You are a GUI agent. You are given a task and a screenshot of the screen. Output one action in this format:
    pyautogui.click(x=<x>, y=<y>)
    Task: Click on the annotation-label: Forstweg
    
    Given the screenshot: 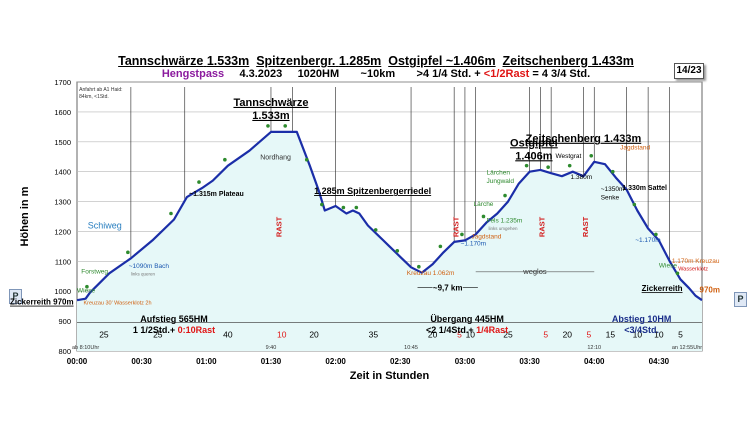 What is the action you would take?
    pyautogui.click(x=94, y=271)
    